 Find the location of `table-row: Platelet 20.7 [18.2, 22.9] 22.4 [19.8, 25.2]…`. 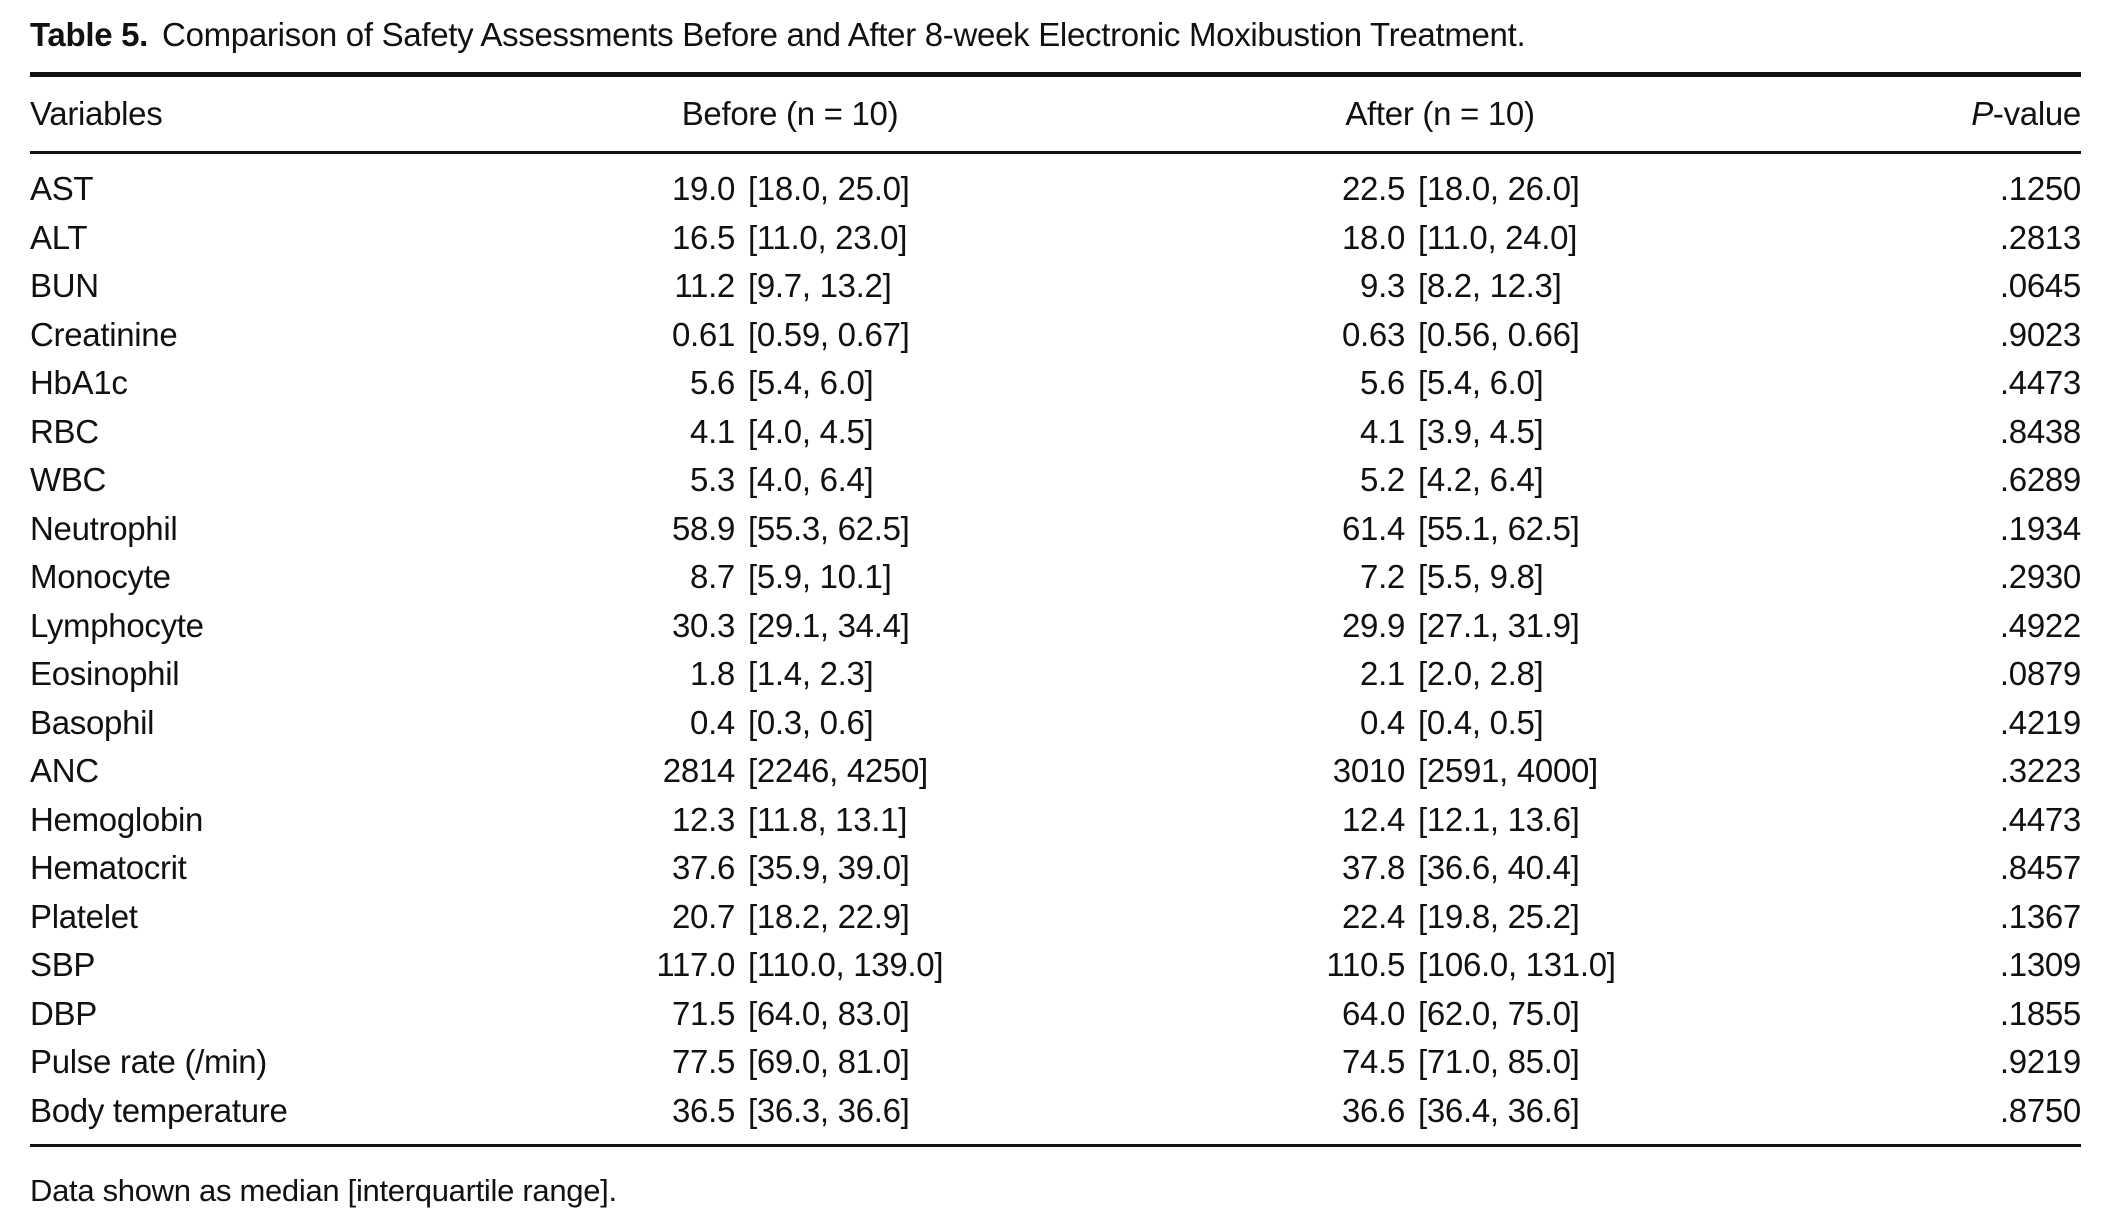

table-row: Platelet 20.7 [18.2, 22.9] 22.4 [19.8, 25.2]… is located at coordinates (1055, 917).